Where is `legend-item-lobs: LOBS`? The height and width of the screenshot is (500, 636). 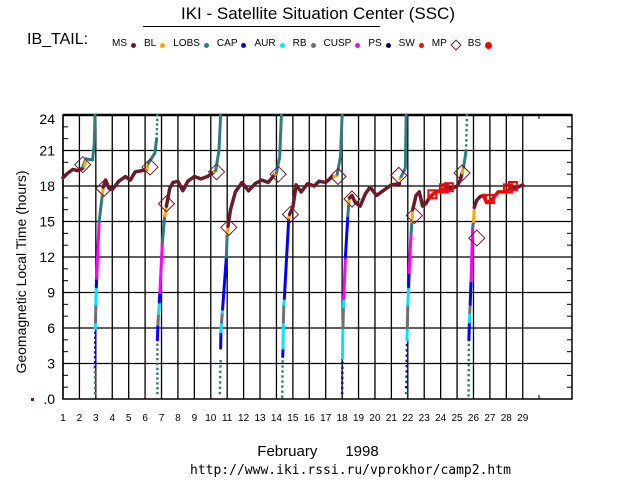
legend-item-lobs: LOBS is located at coordinates (191, 43).